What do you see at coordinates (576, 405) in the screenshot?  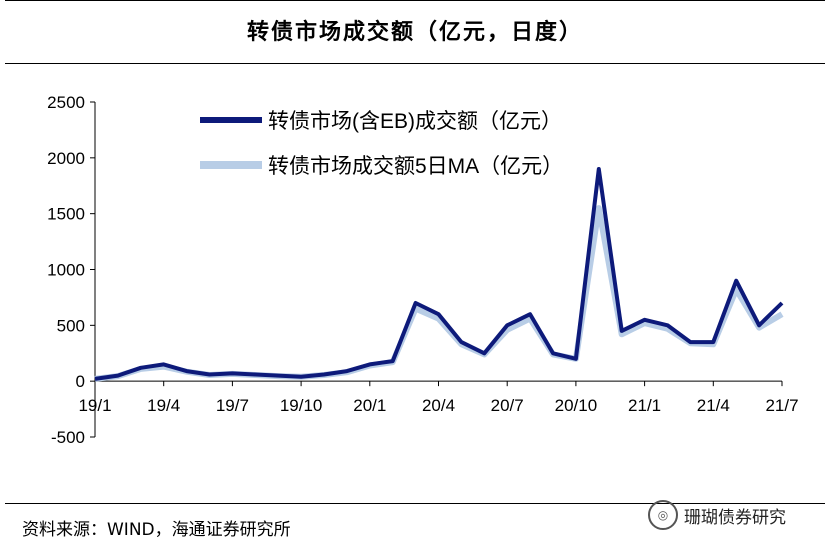 I see `x-tick-label: 20/10` at bounding box center [576, 405].